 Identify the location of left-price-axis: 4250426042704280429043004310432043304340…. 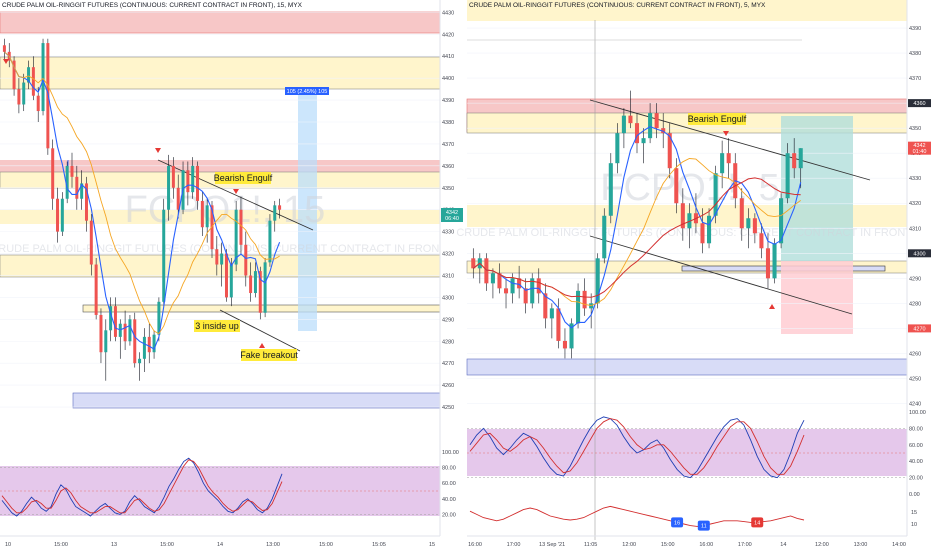
(451, 268).